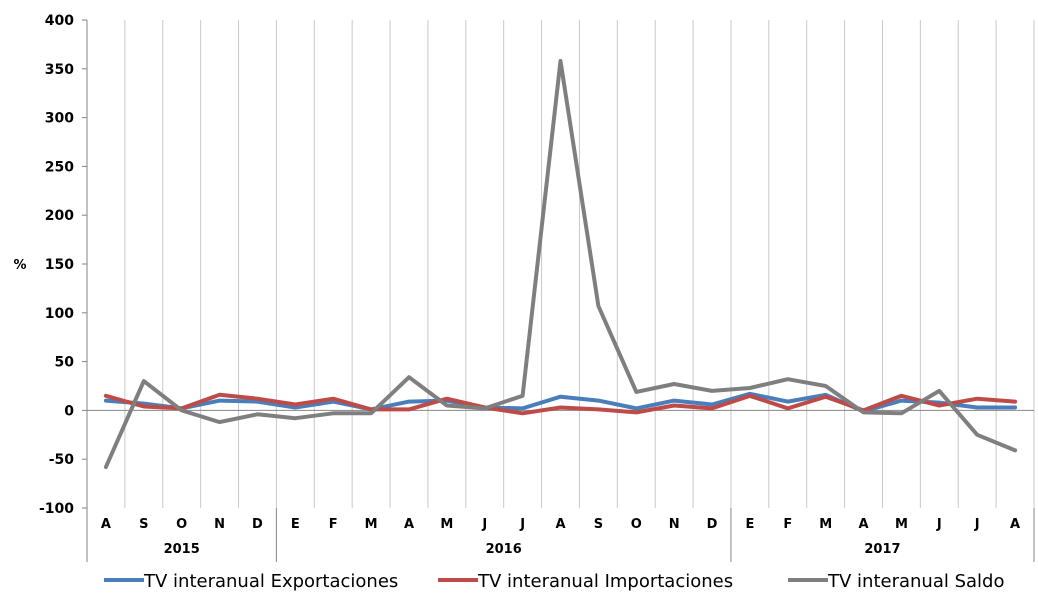 The height and width of the screenshot is (594, 1038). I want to click on year-label: 2017, so click(882, 549).